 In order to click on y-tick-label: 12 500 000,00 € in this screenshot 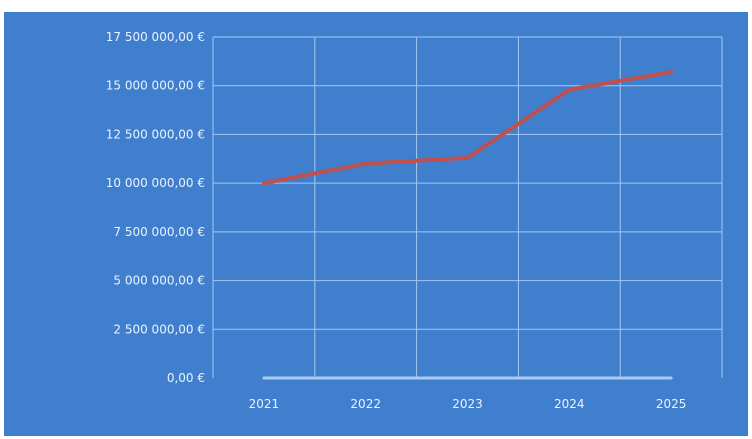, I will do `click(155, 134)`.